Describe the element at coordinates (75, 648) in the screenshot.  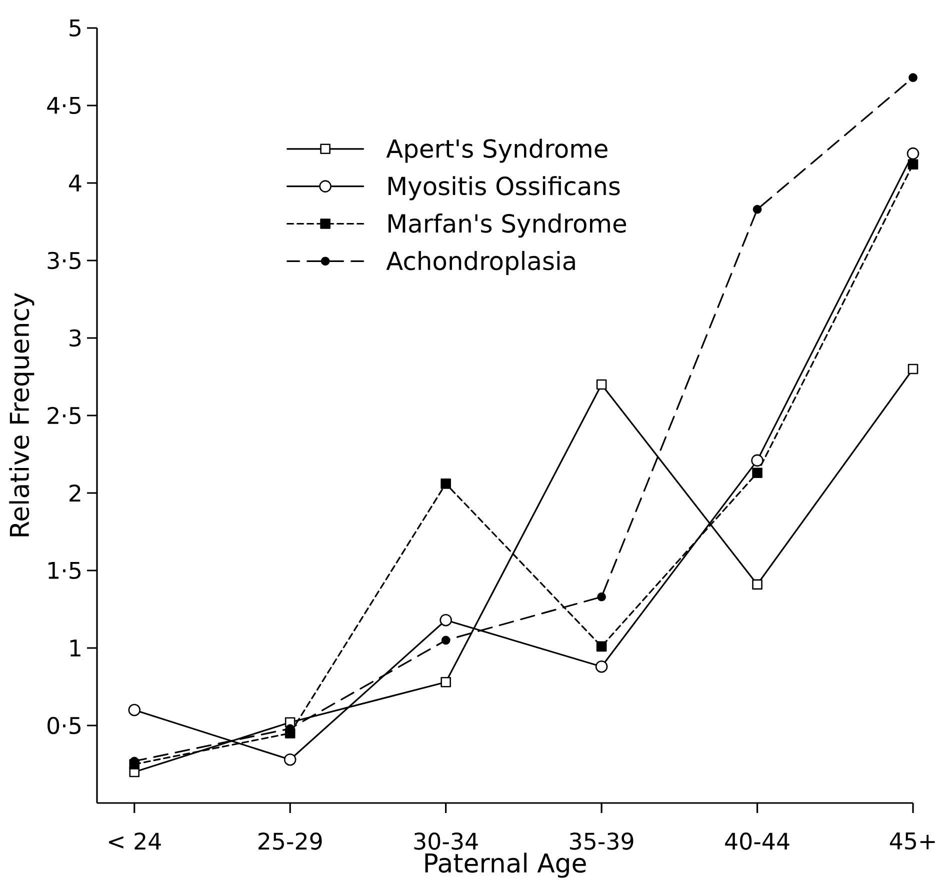
I see `y-tick-label: 1` at that location.